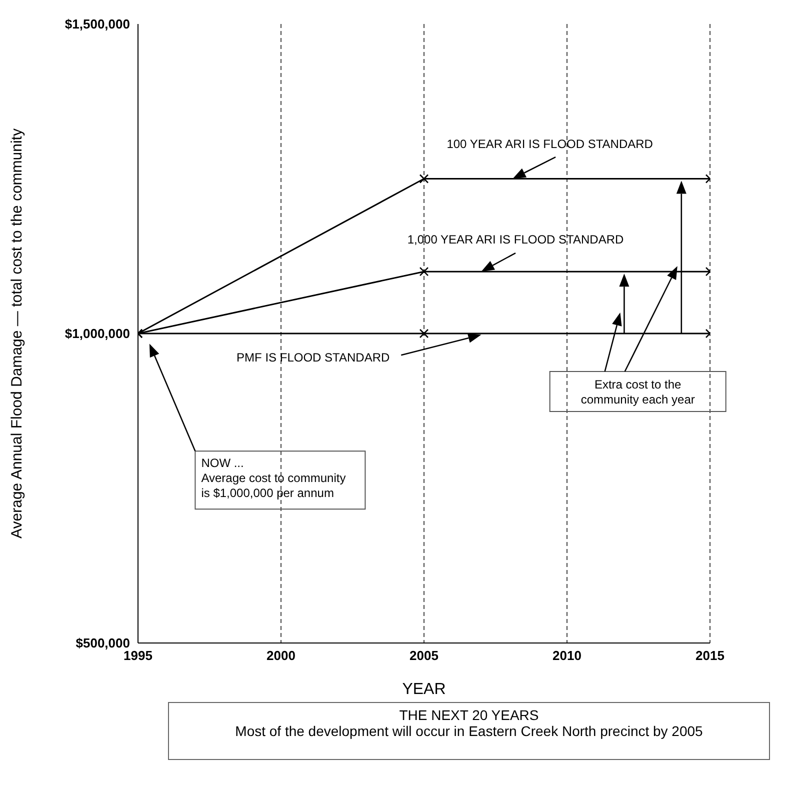 This screenshot has width=788, height=794. Describe the element at coordinates (97, 334) in the screenshot. I see `y-tick-label: $1,000,000` at that location.